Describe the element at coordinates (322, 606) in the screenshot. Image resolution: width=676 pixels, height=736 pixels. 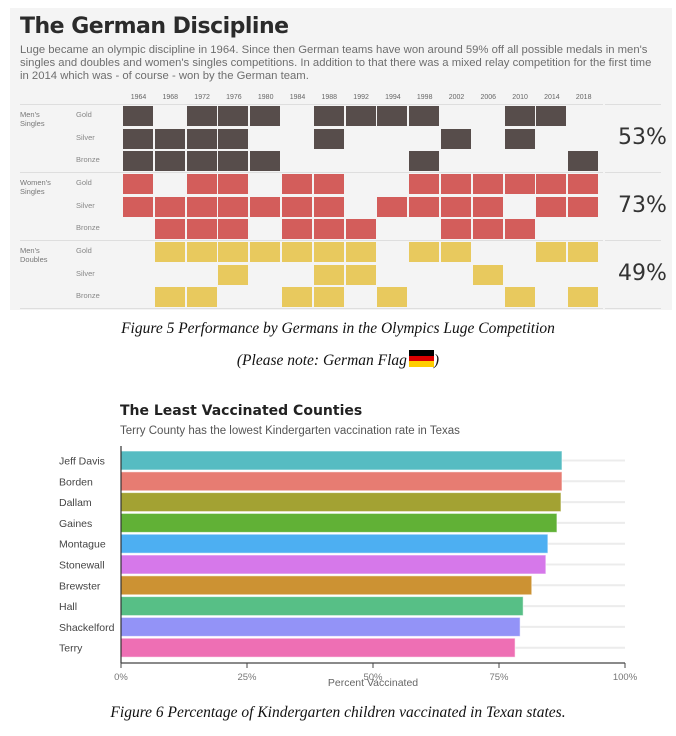
I see `bar-hall` at that location.